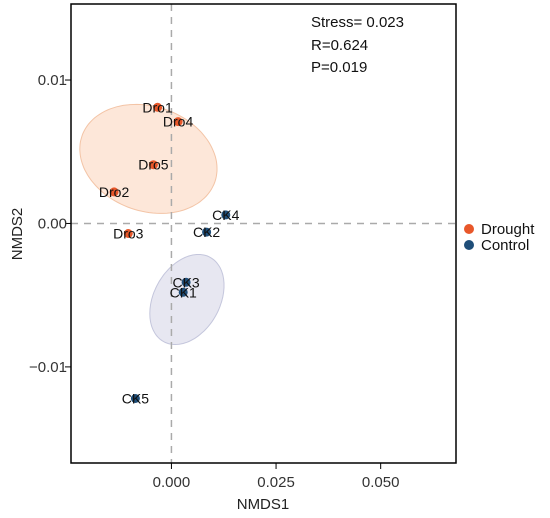 This screenshot has height=518, width=550. Describe the element at coordinates (48, 367) in the screenshot. I see `y-tick-label: −0.01` at that location.